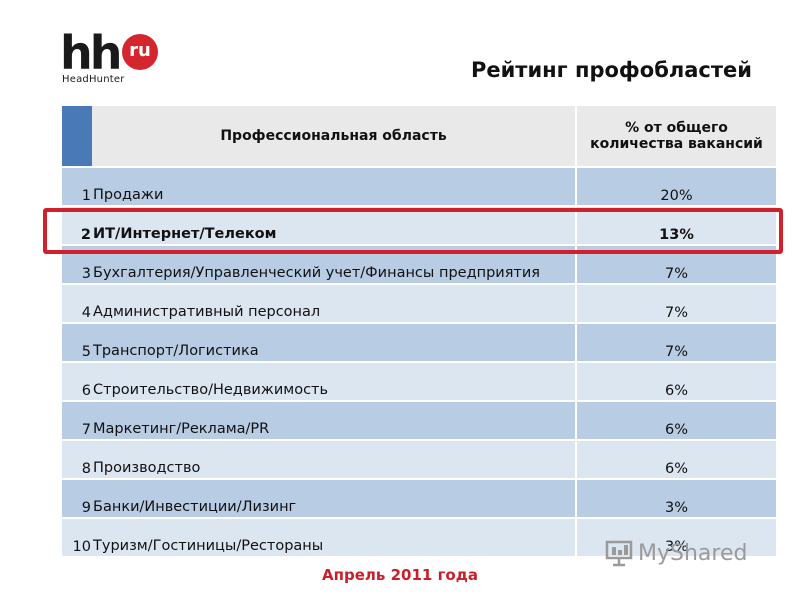 Image resolution: width=800 pixels, height=600 pixels. What do you see at coordinates (334, 226) in the screenshot?
I see `row-area: ИТ/Интернет/Телеком` at bounding box center [334, 226].